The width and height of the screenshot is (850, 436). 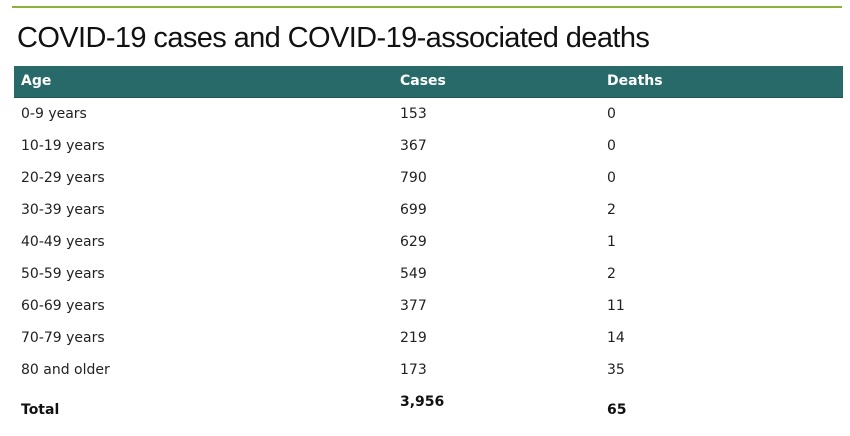 I want to click on header-cases: Cases, so click(x=423, y=81).